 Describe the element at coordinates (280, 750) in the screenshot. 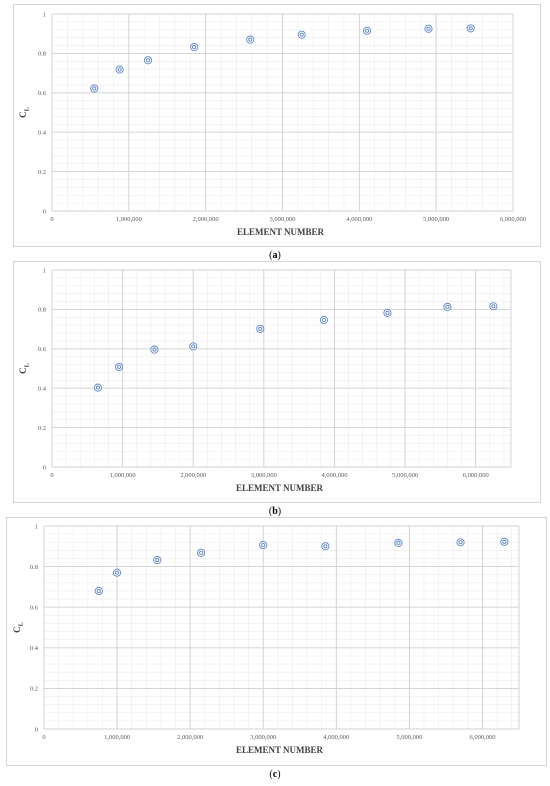

I see `x-axis-title-c: ELEMENT NUMBER` at that location.